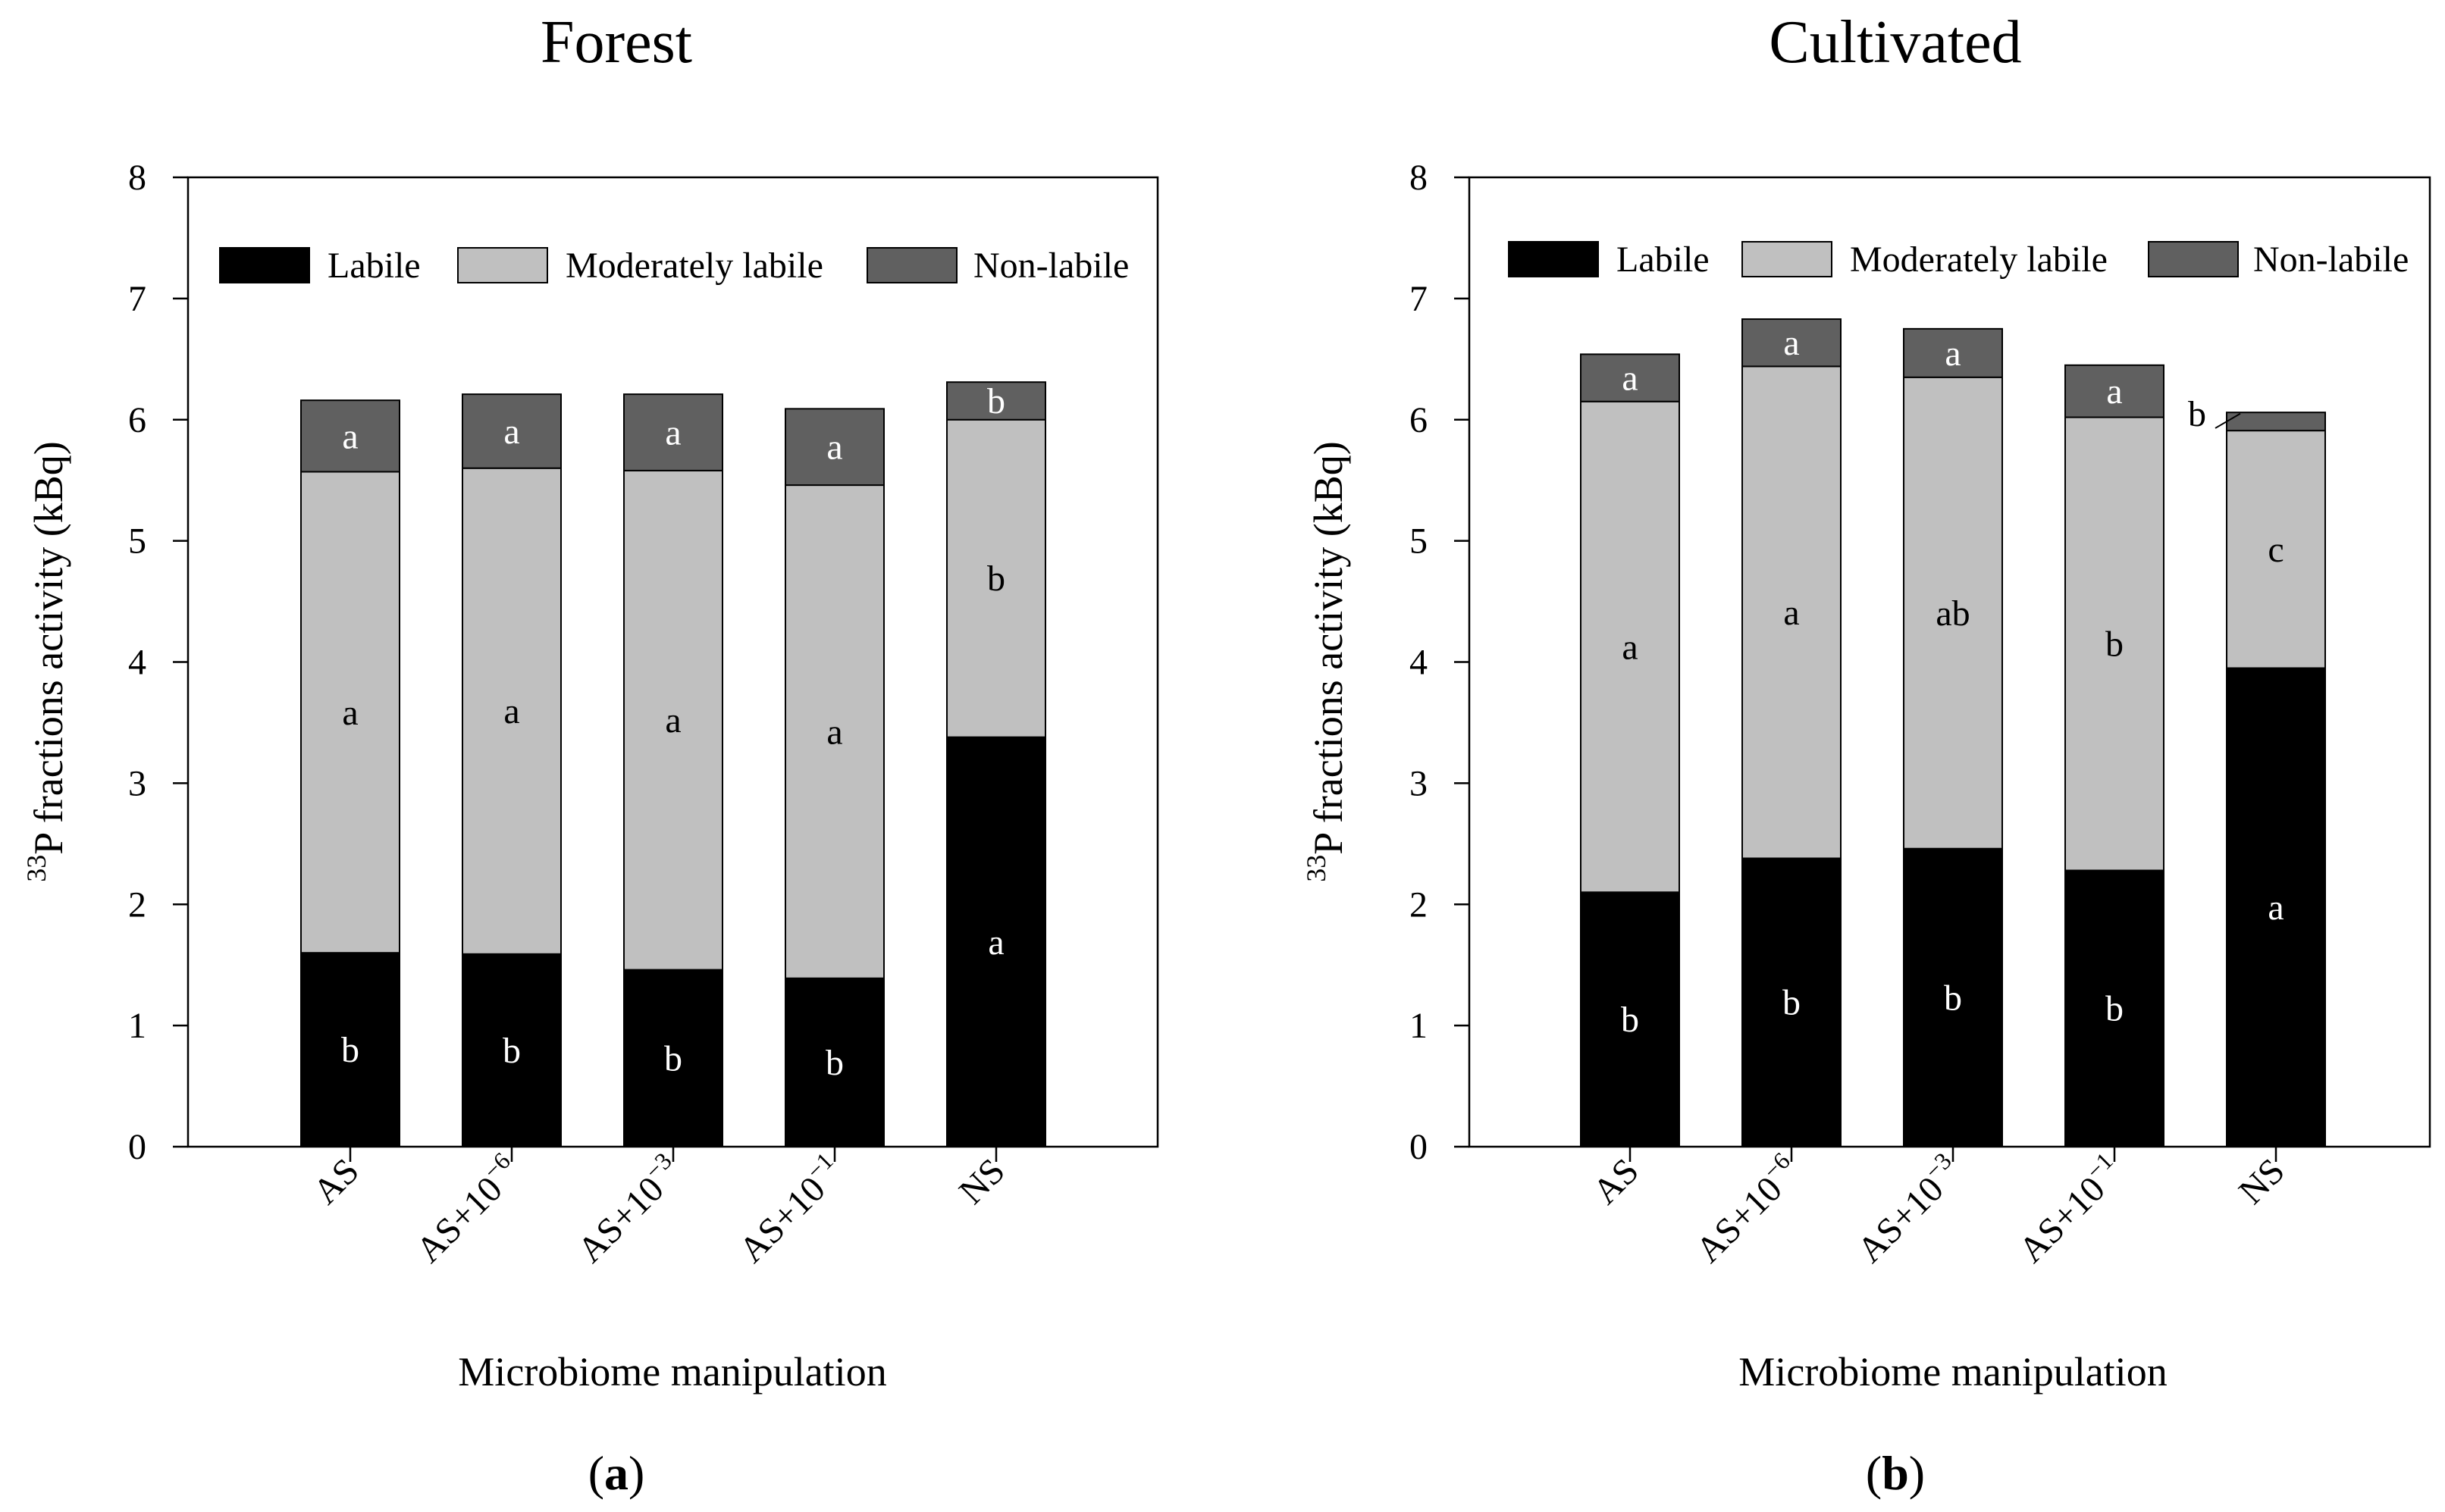  I want to click on y-tick-label: 4, so click(137, 663).